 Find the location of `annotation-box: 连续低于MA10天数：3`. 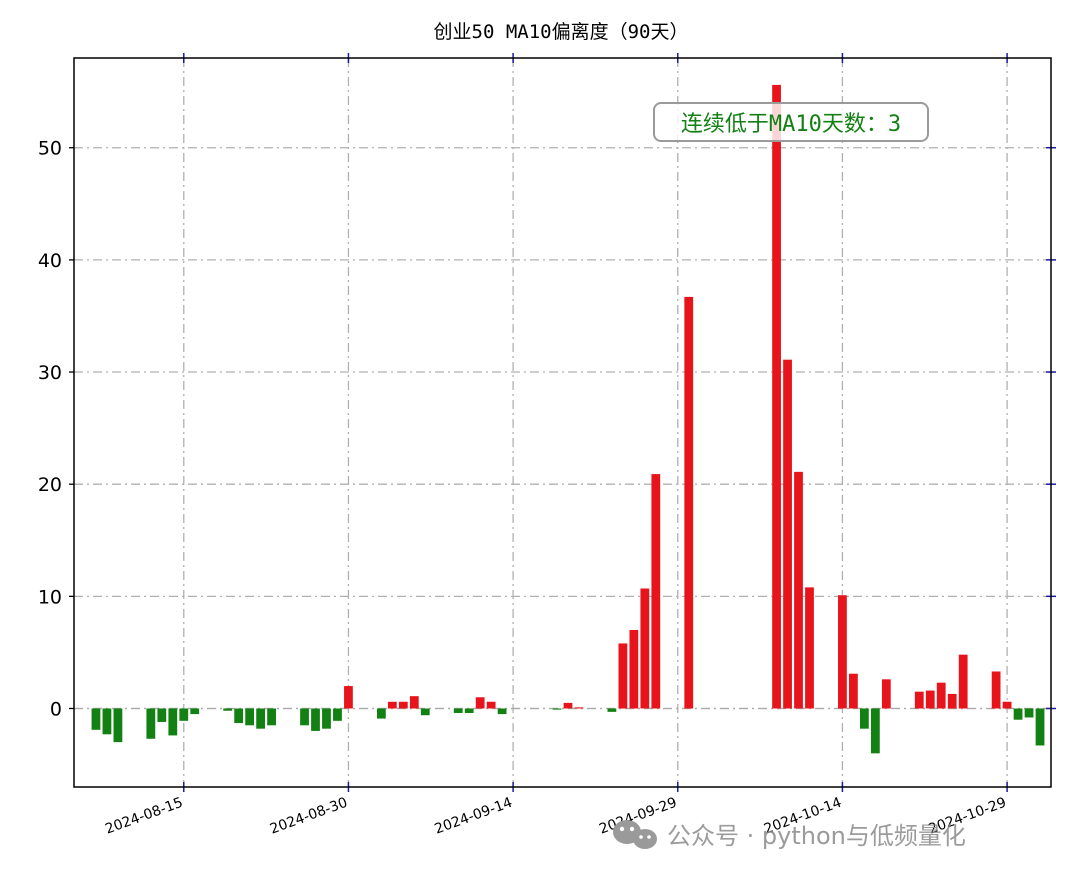

annotation-box: 连续低于MA10天数：3 is located at coordinates (791, 122).